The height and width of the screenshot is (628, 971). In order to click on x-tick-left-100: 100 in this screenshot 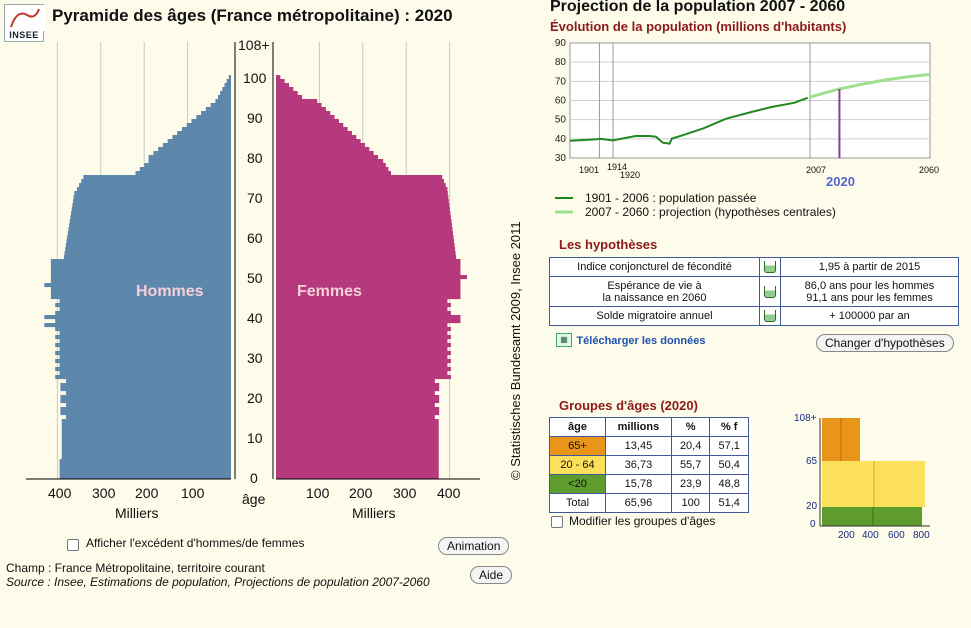, I will do `click(193, 493)`.